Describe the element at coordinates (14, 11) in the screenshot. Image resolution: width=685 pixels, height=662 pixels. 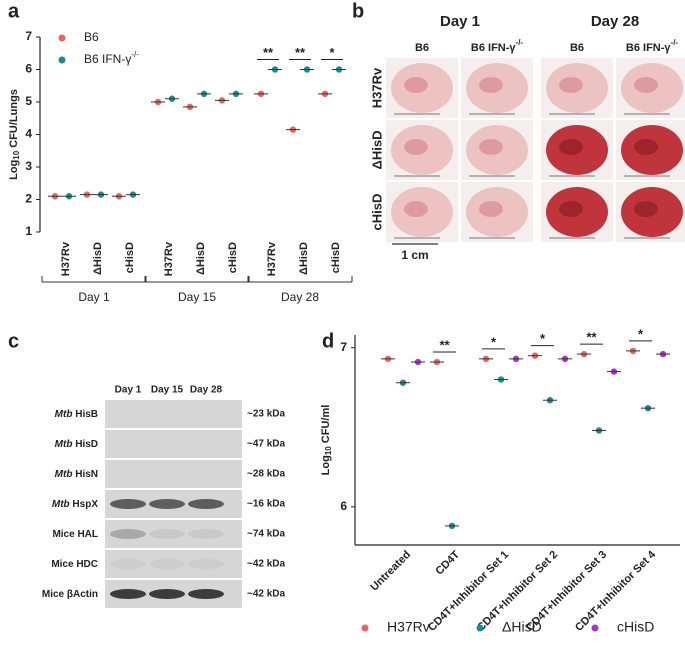
I see `panel-letter: a` at that location.